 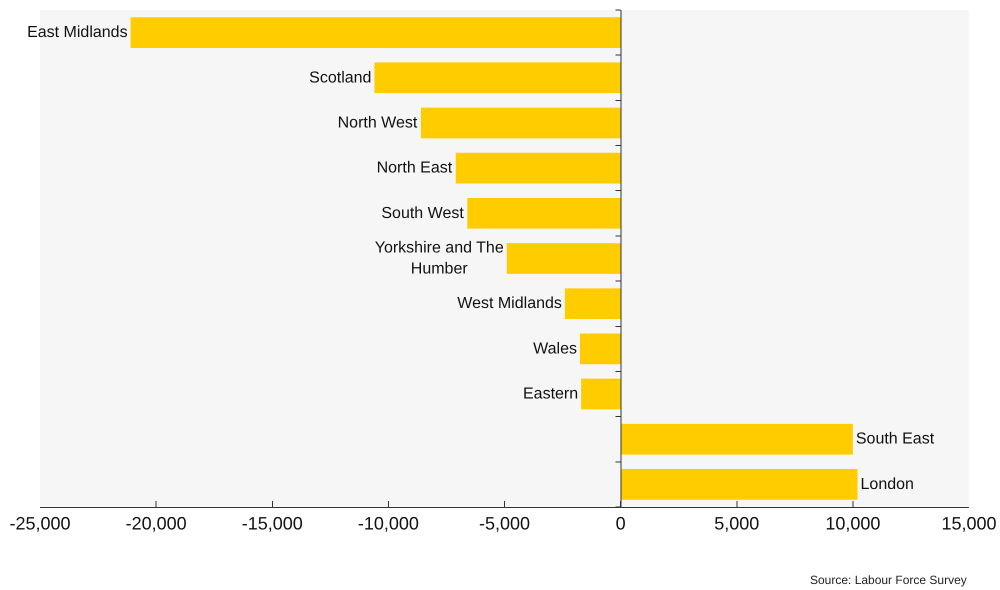 What do you see at coordinates (621, 524) in the screenshot?
I see `x-tick-label: 0` at bounding box center [621, 524].